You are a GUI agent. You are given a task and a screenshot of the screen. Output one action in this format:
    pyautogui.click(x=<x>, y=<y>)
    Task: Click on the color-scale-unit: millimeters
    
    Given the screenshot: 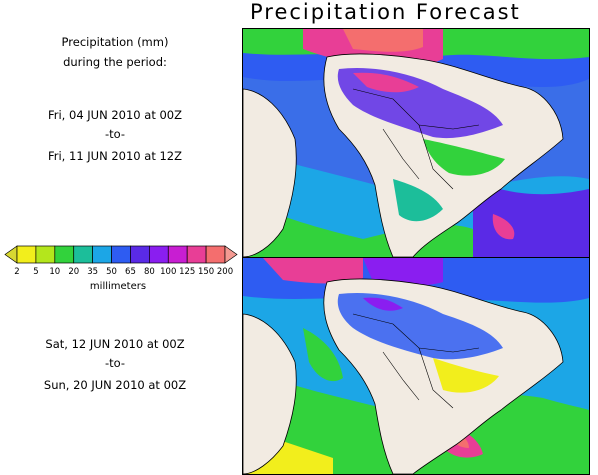 What is the action you would take?
    pyautogui.click(x=118, y=286)
    